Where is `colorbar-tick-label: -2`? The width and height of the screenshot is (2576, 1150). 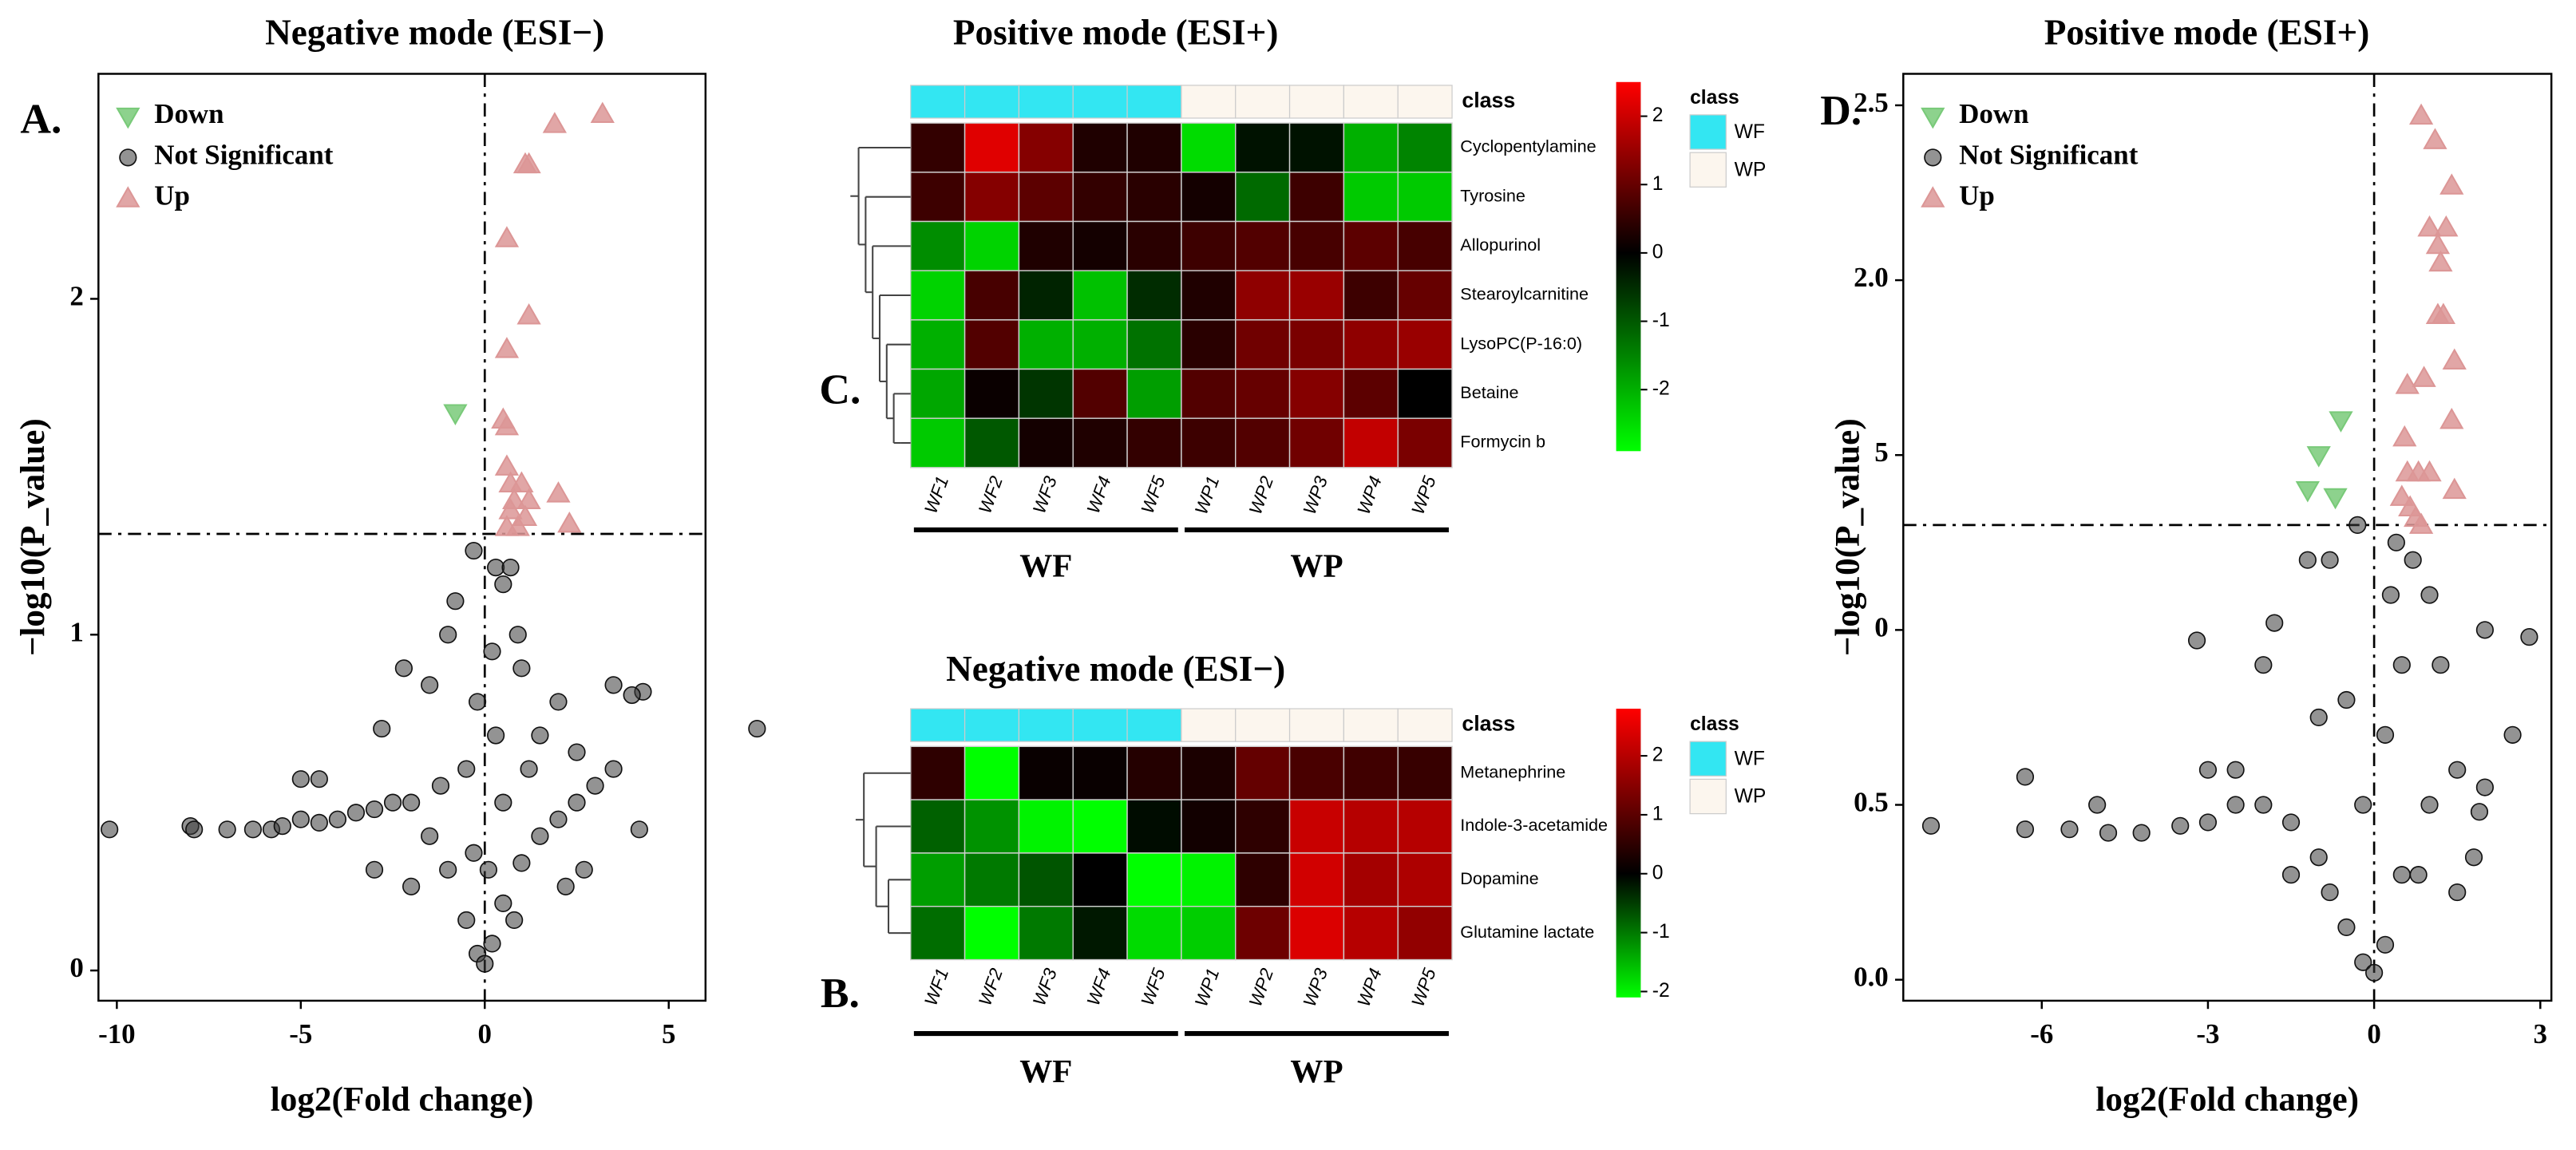 colorbar-tick-label: -2 is located at coordinates (1661, 389).